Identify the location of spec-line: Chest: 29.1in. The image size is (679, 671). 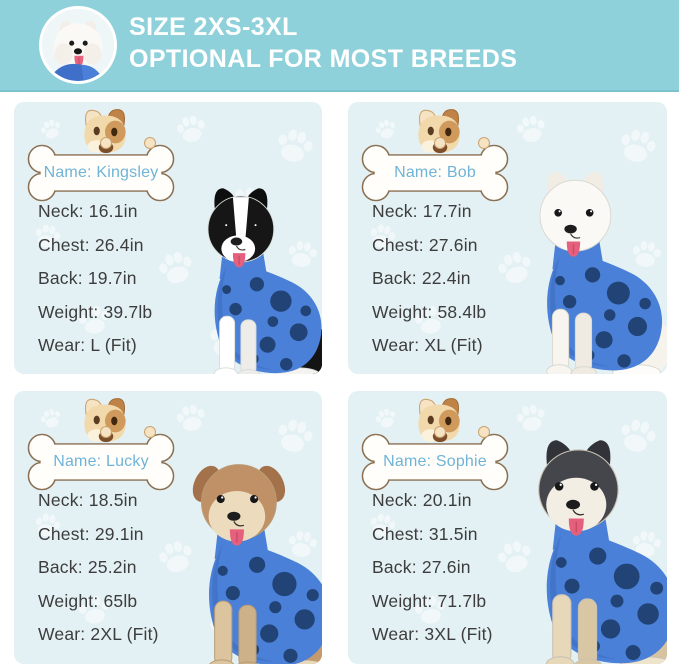
(91, 533).